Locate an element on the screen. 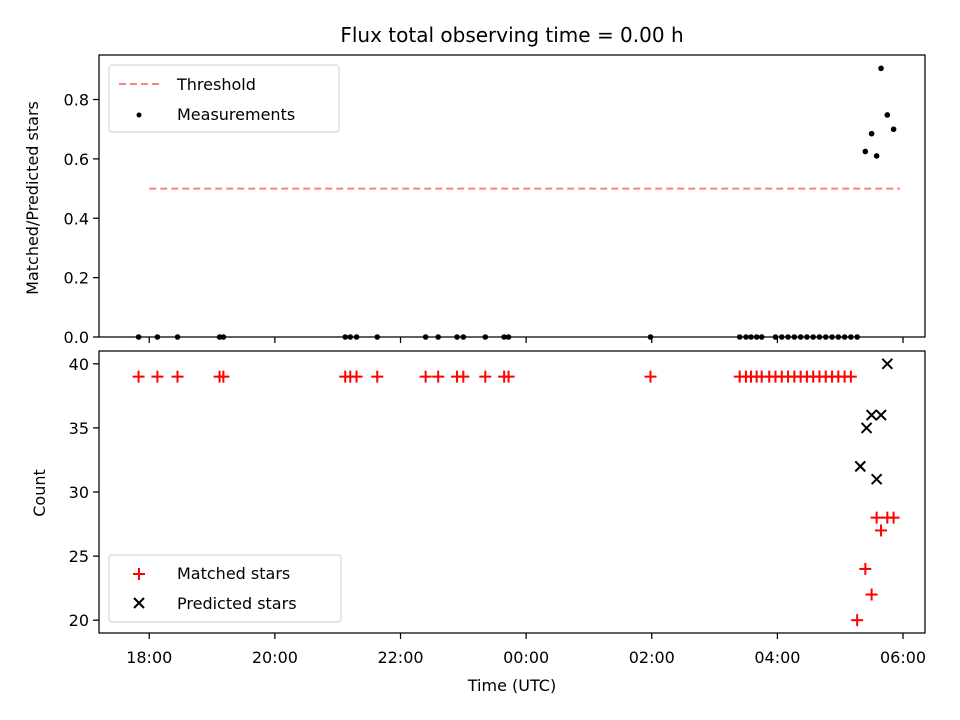  legend-matched-swatch is located at coordinates (139, 574).